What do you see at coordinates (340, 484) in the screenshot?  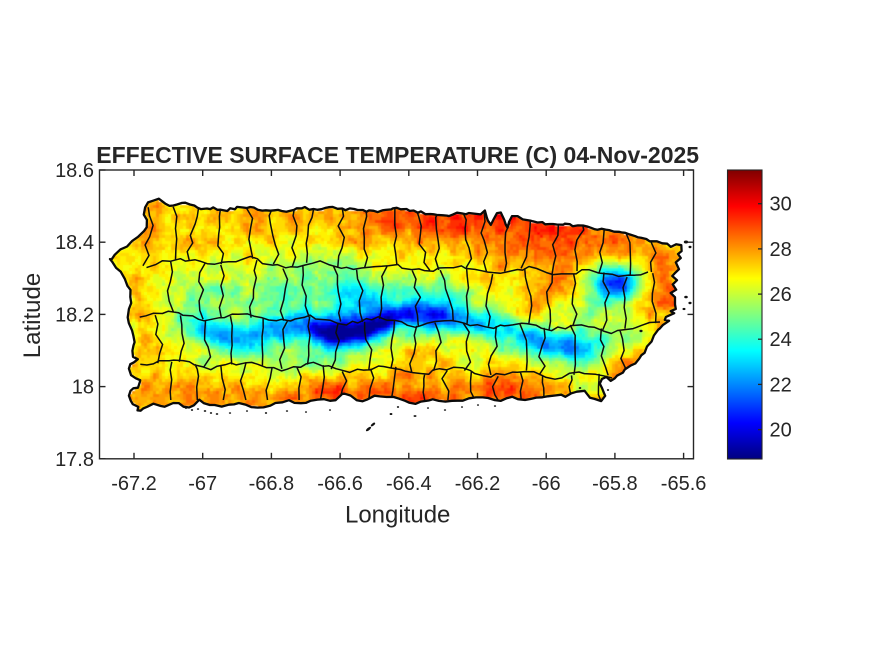 I see `svg-text: -66.6` at bounding box center [340, 484].